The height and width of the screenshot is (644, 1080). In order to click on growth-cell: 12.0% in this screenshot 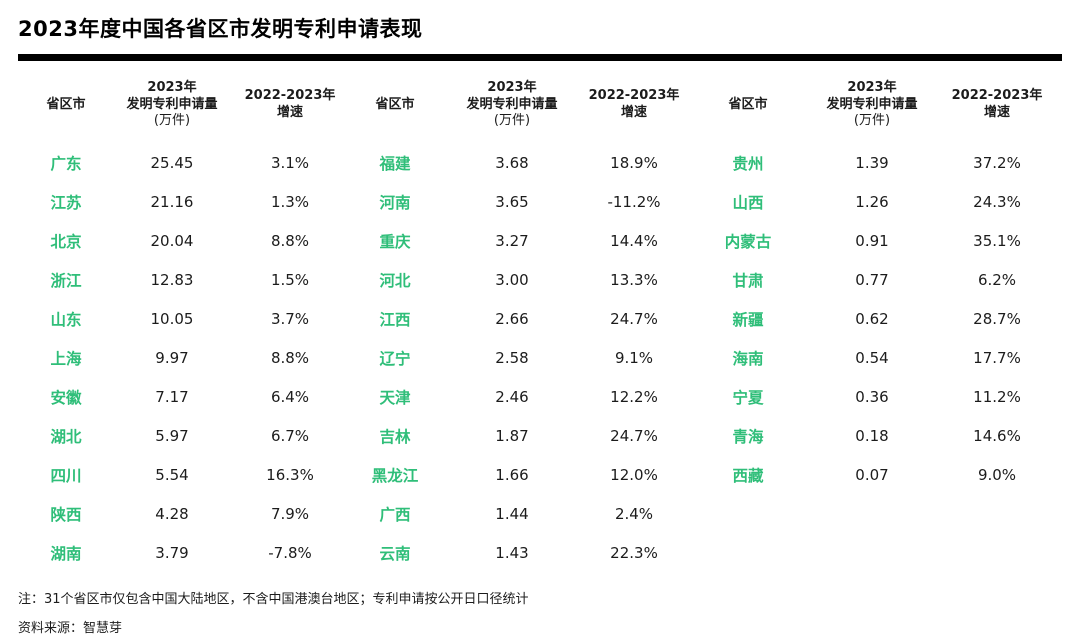, I will do `click(634, 474)`.